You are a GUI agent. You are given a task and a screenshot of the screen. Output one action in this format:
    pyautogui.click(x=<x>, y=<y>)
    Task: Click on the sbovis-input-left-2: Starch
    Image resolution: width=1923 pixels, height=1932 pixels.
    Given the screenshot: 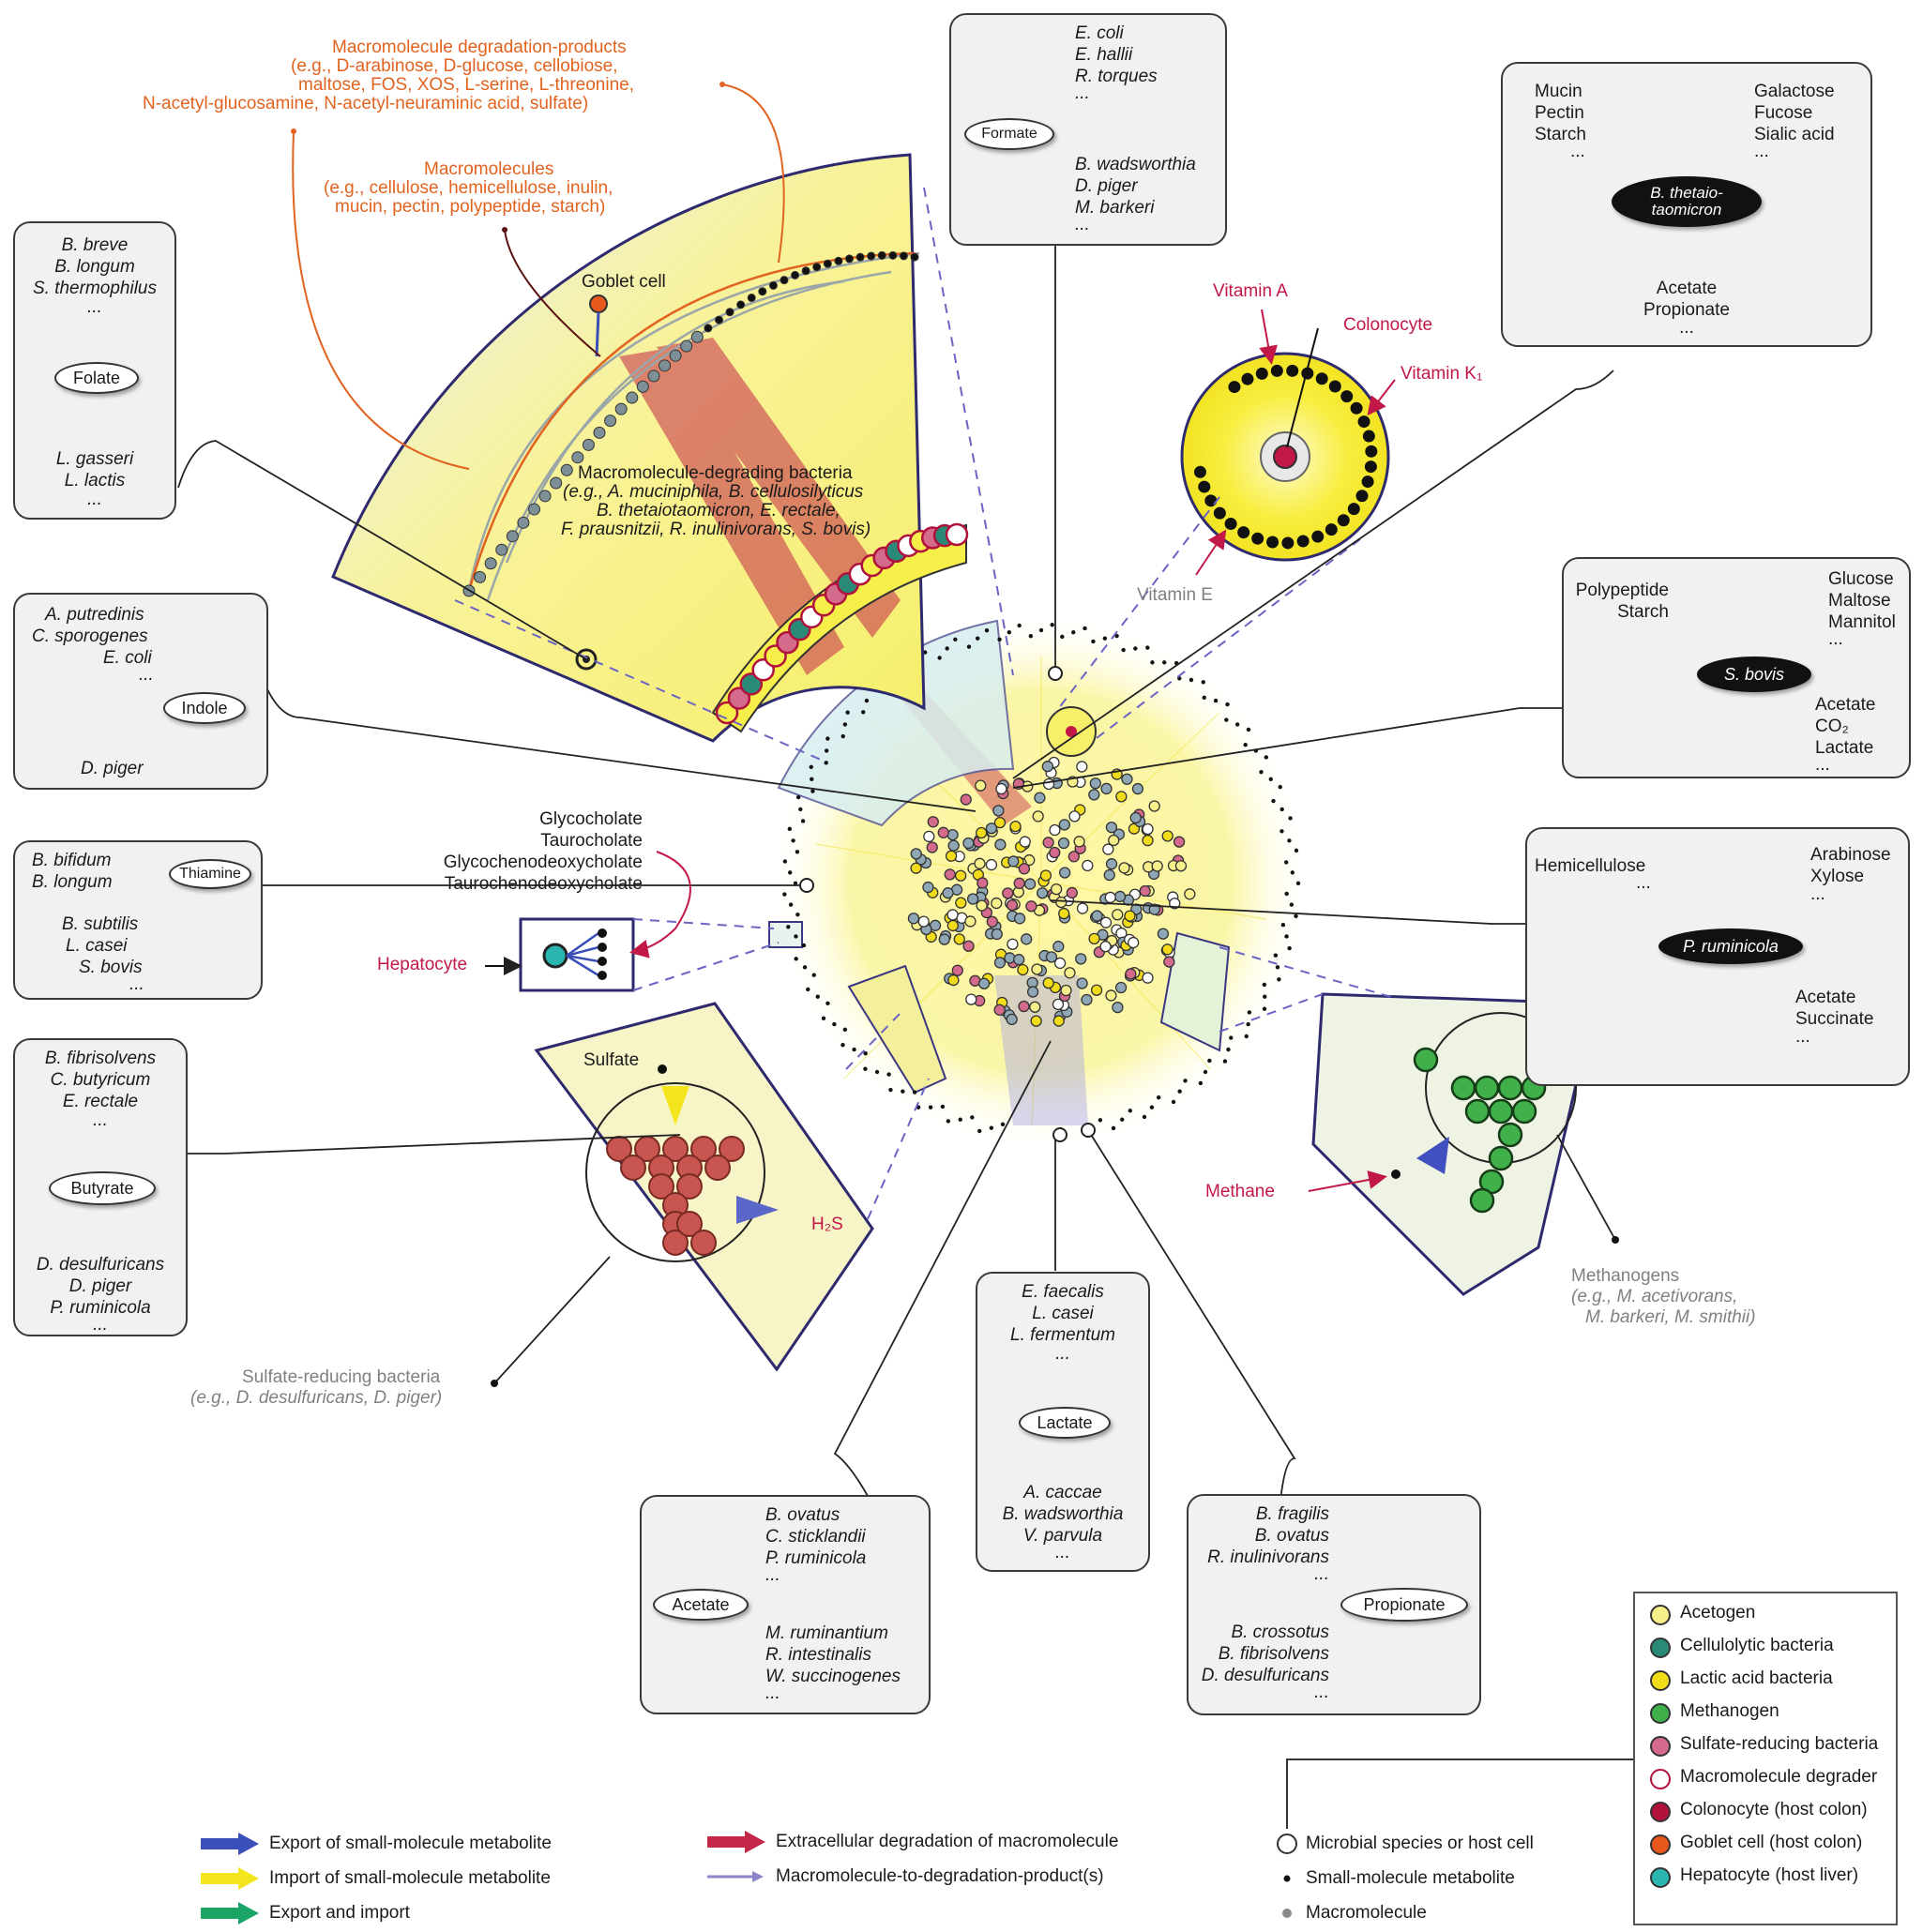 What is the action you would take?
    pyautogui.click(x=1643, y=612)
    